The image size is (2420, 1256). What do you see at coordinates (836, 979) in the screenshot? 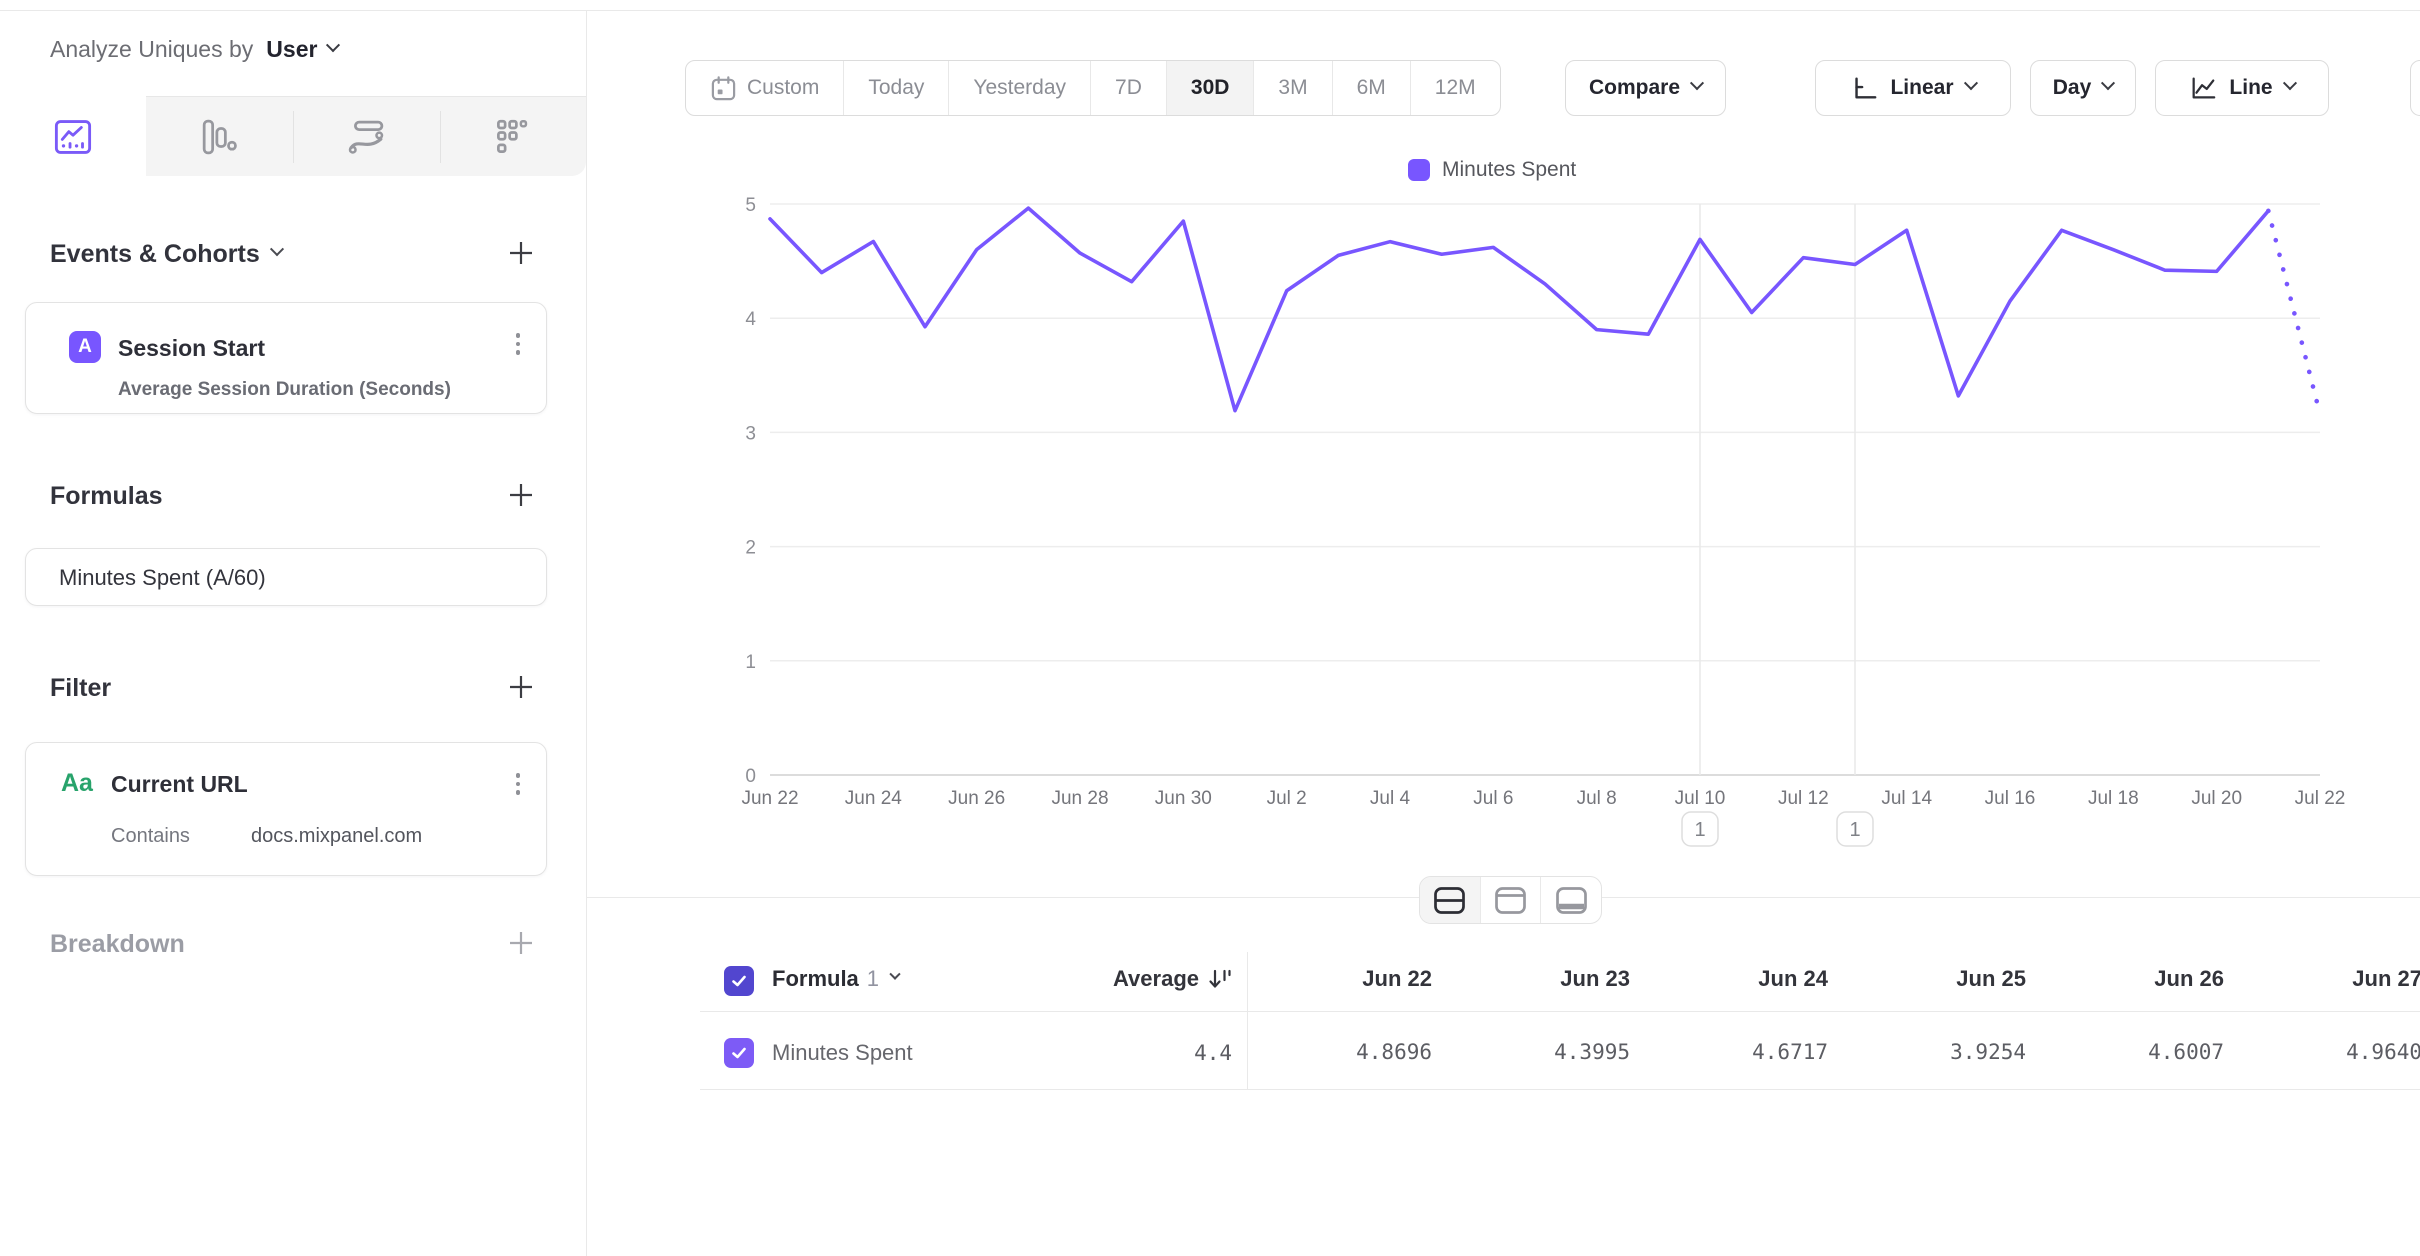
I see `formula-group-dropdown: Formula 1` at bounding box center [836, 979].